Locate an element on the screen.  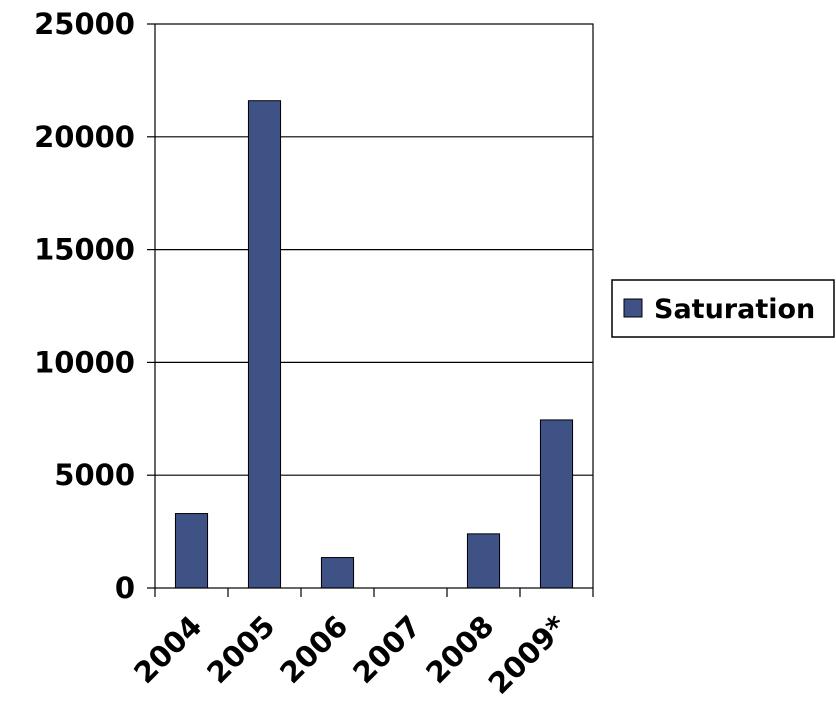
x-tick-label: 2007 is located at coordinates (386, 649).